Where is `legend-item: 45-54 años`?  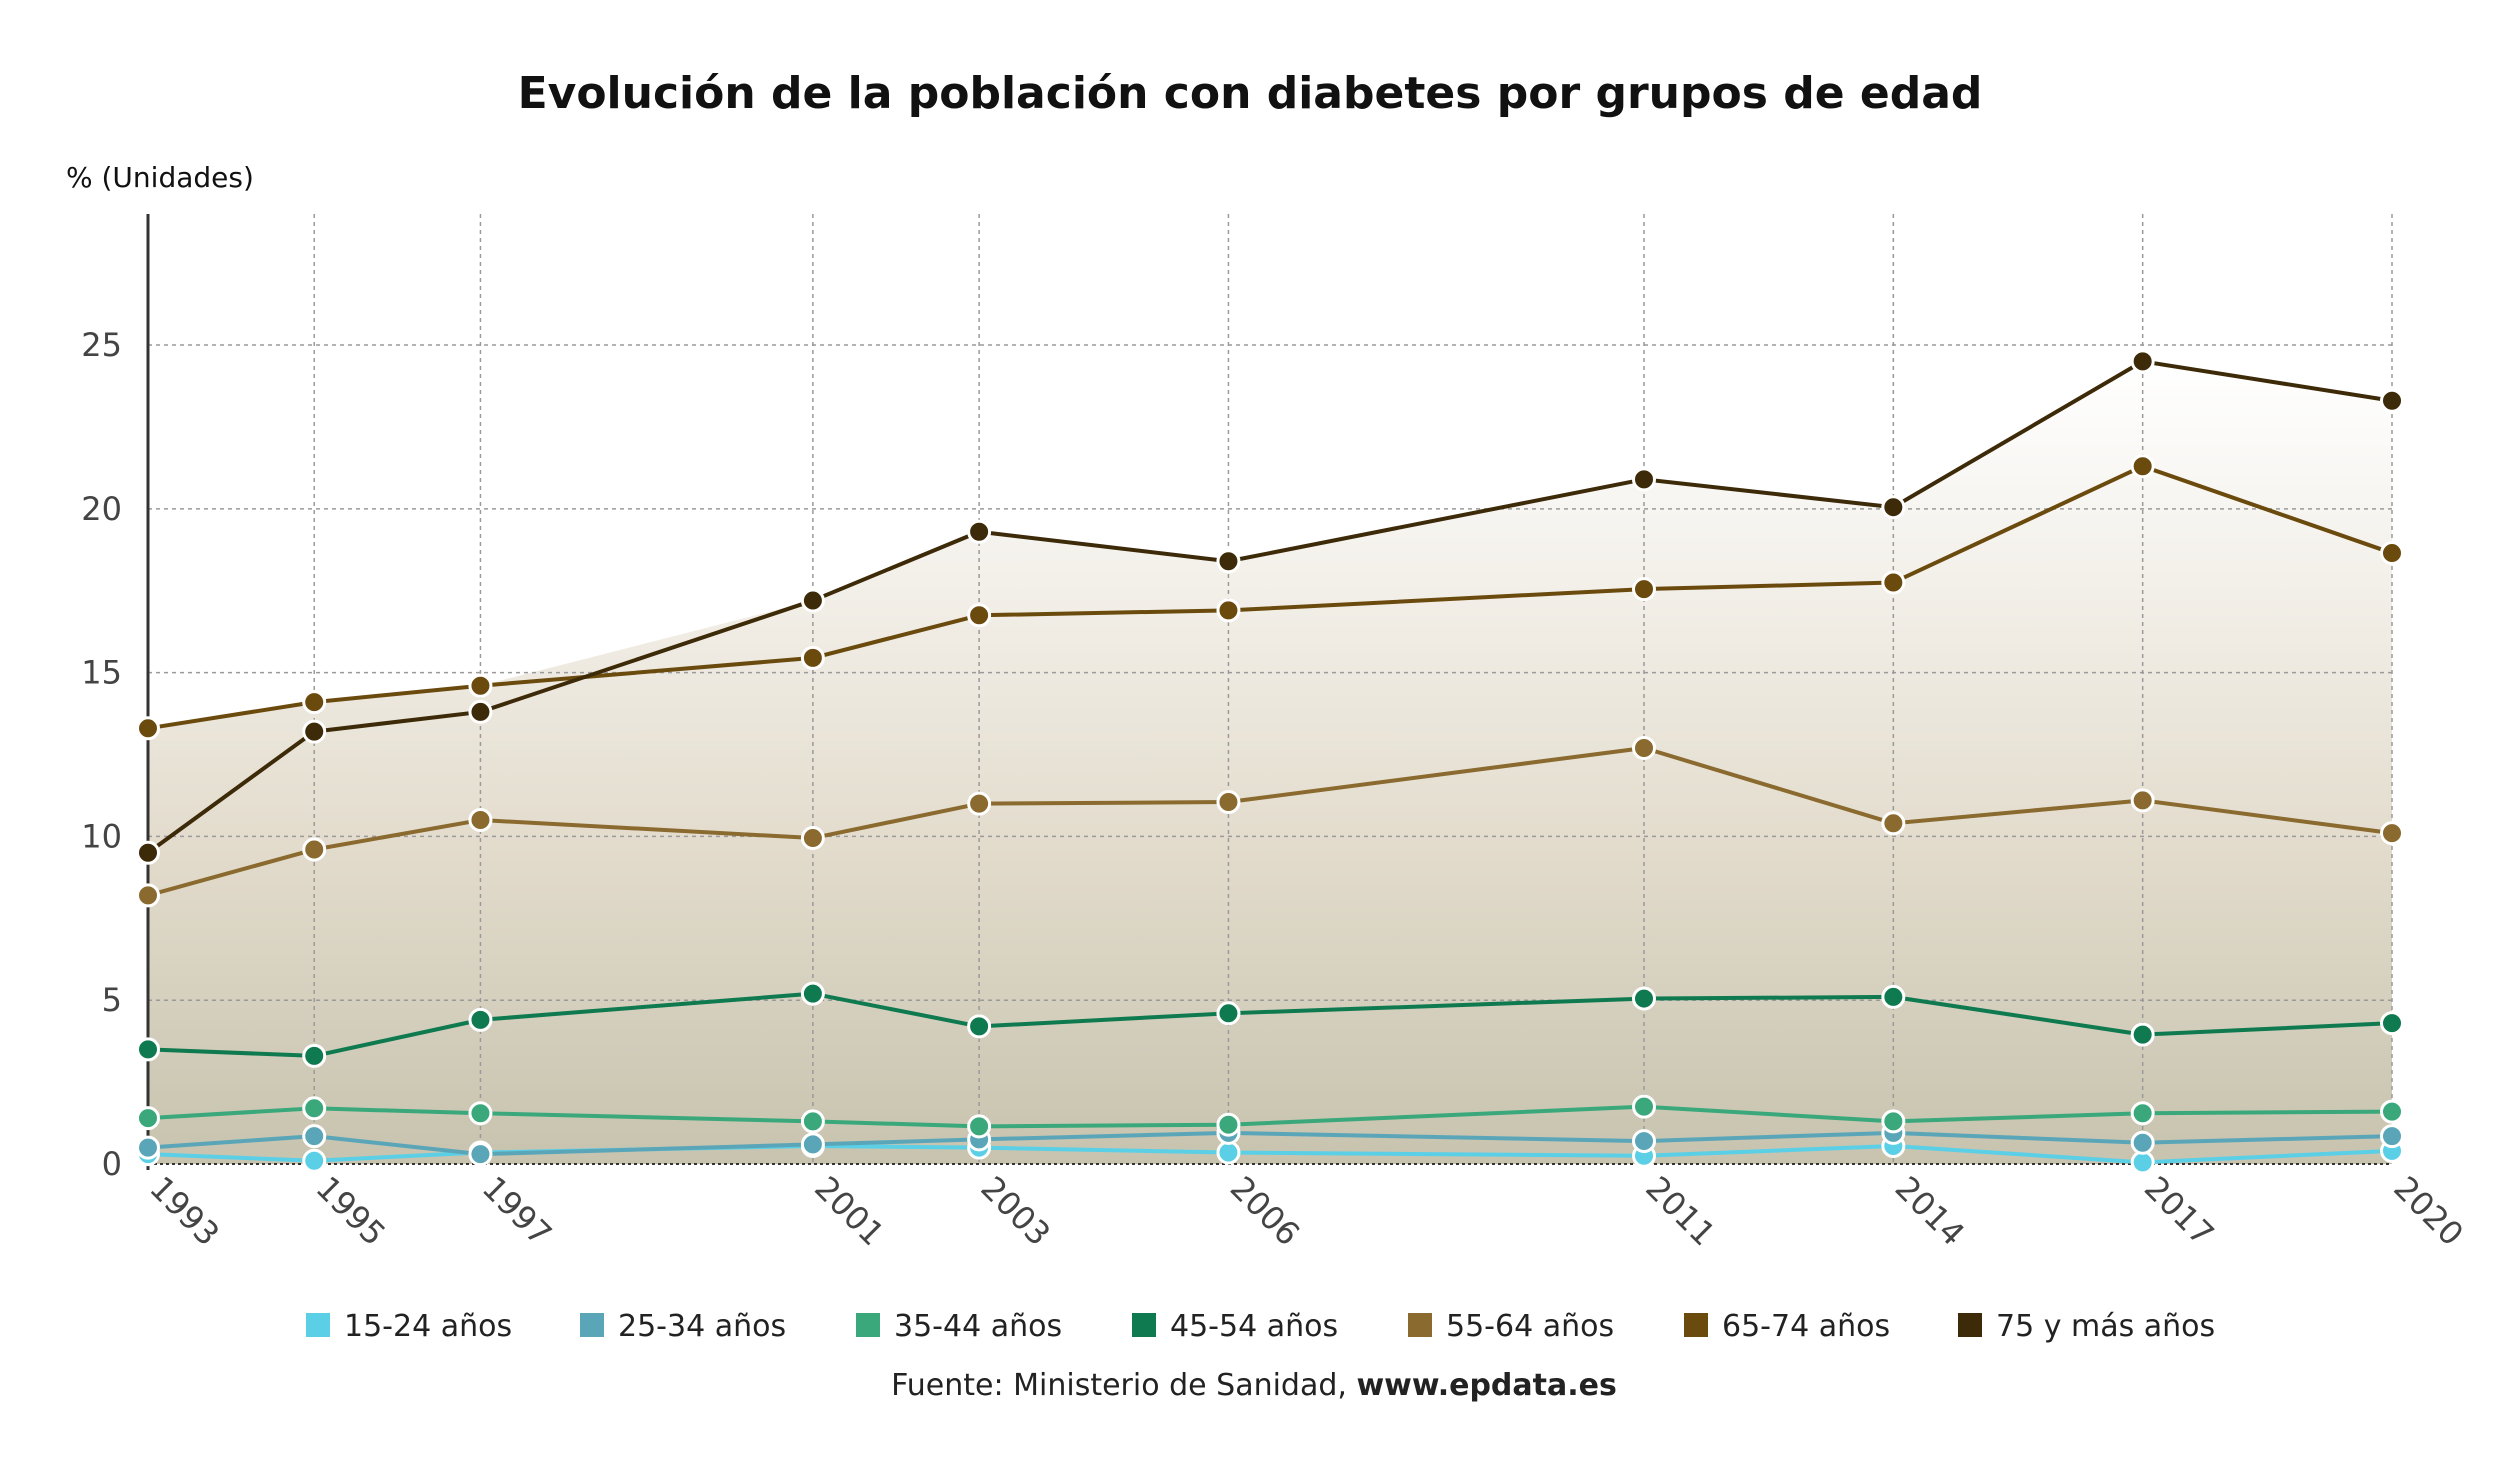
legend-item: 45-54 años is located at coordinates (1235, 1326).